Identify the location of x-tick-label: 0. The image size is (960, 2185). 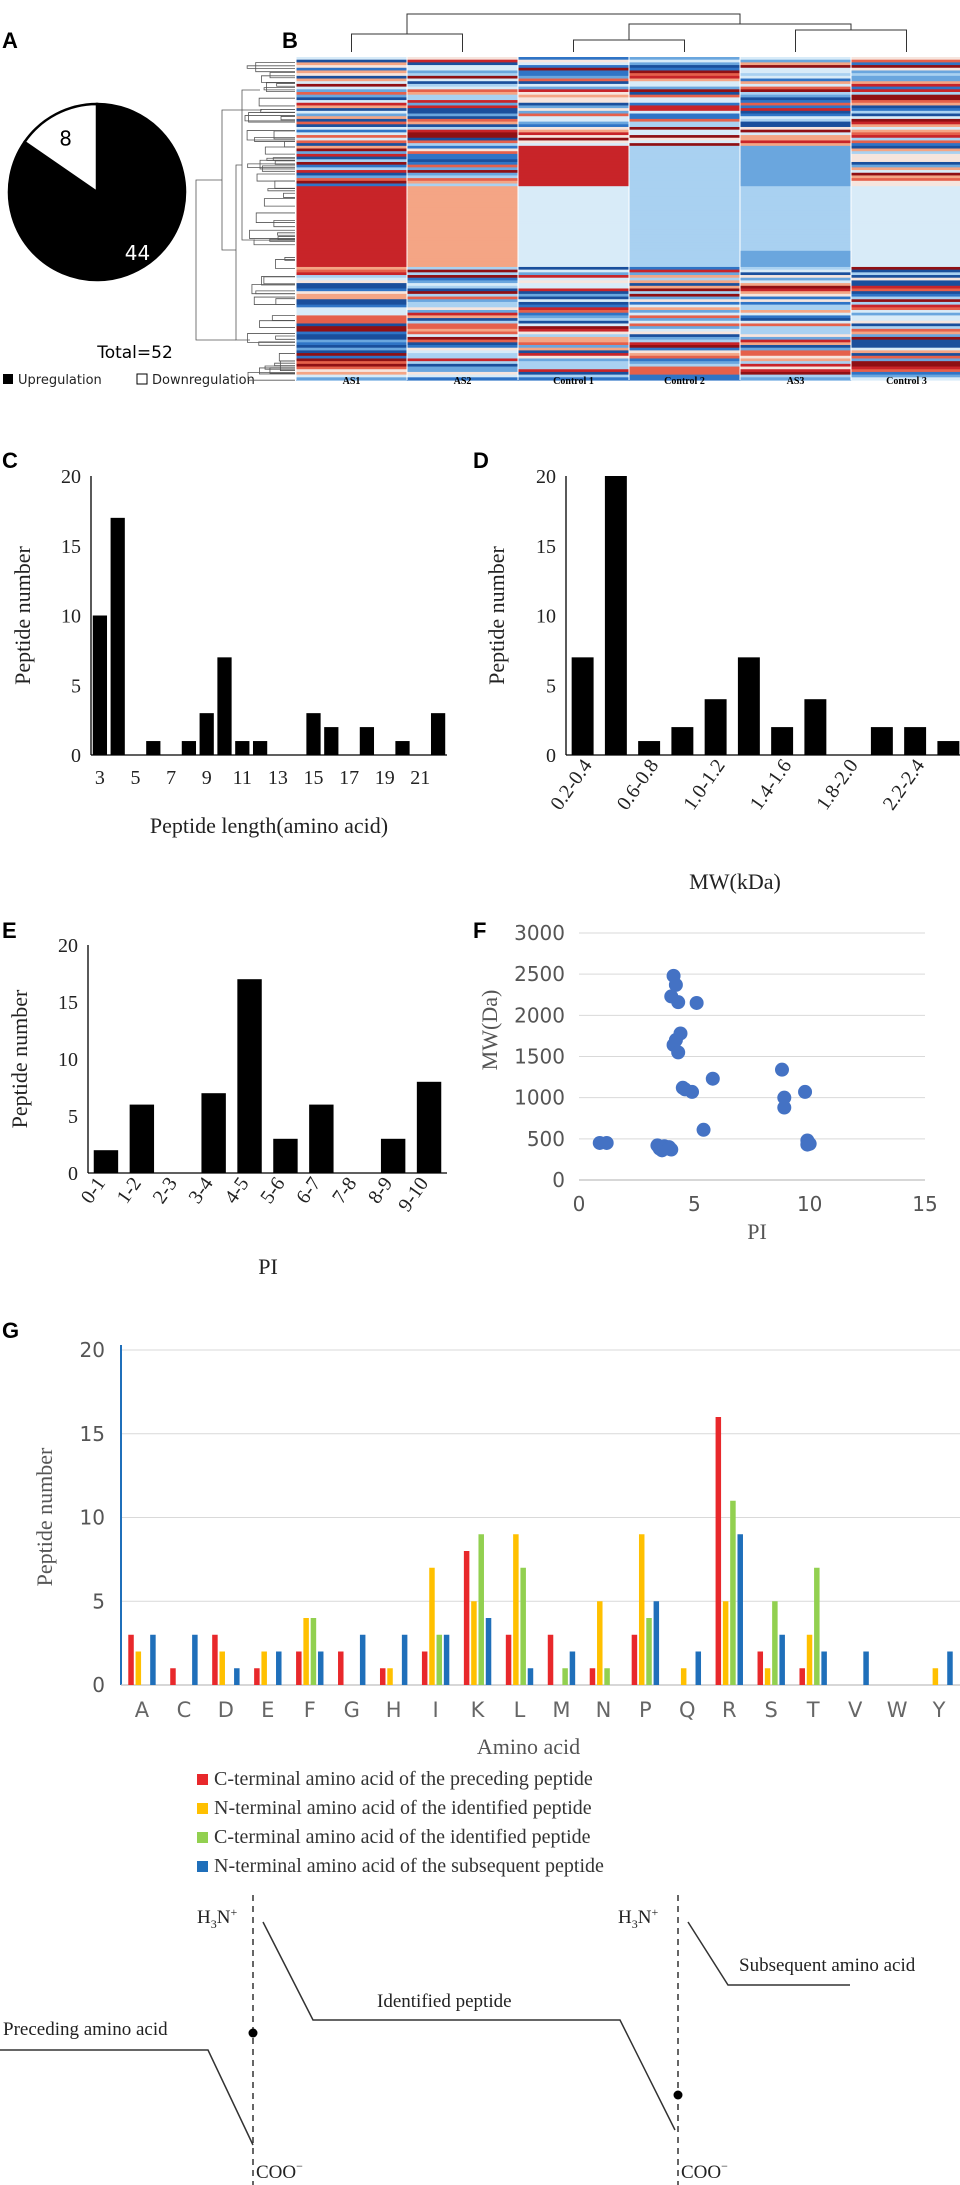
(579, 1204).